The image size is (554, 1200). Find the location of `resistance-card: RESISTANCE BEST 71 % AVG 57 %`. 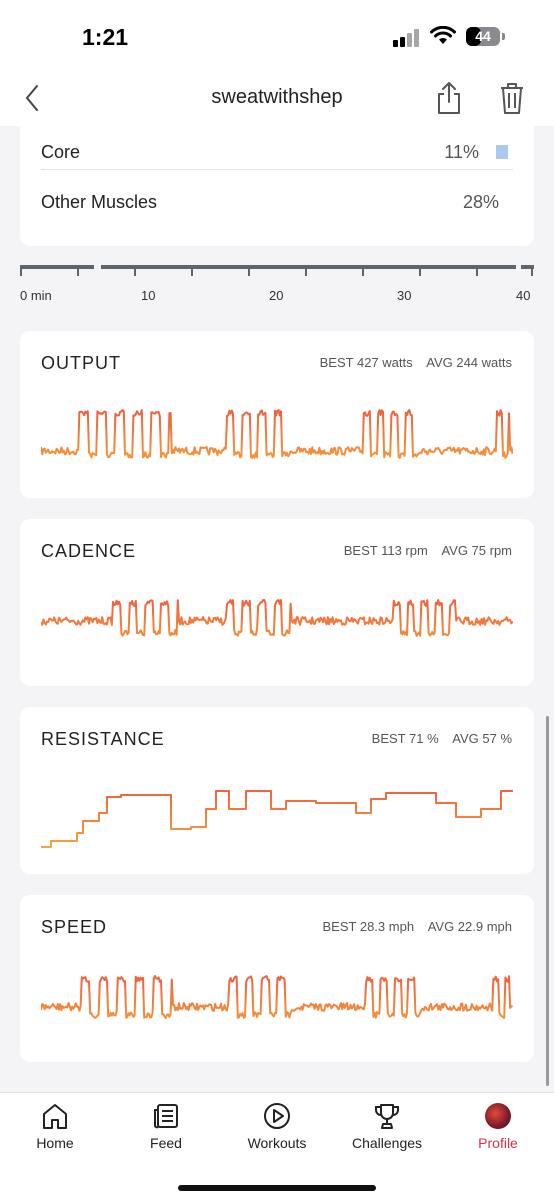

resistance-card: RESISTANCE BEST 71 % AVG 57 % is located at coordinates (277, 790).